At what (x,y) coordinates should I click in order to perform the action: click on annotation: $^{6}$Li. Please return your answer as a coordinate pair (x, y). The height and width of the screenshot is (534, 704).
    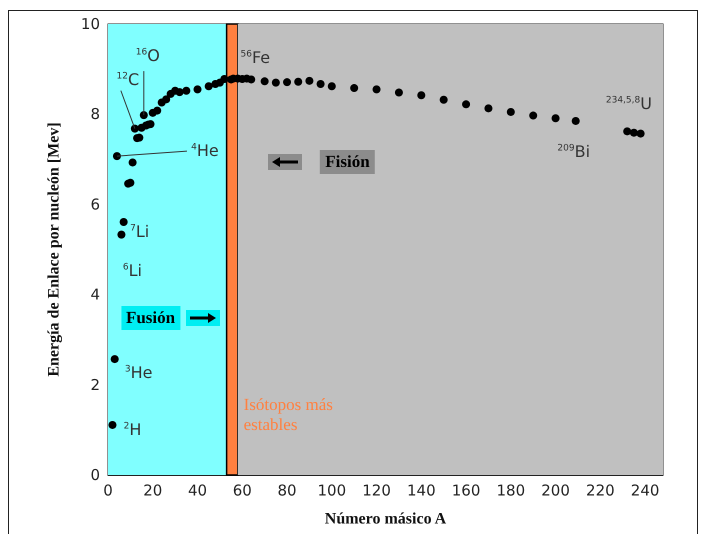
    Looking at the image, I should click on (132, 270).